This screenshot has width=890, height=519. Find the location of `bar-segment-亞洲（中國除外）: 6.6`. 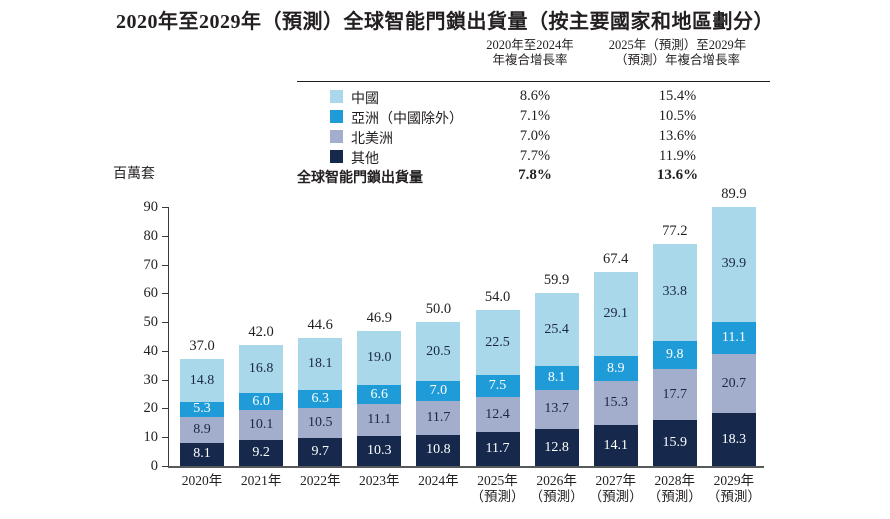

bar-segment-亞洲（中國除外）: 6.6 is located at coordinates (379, 395).